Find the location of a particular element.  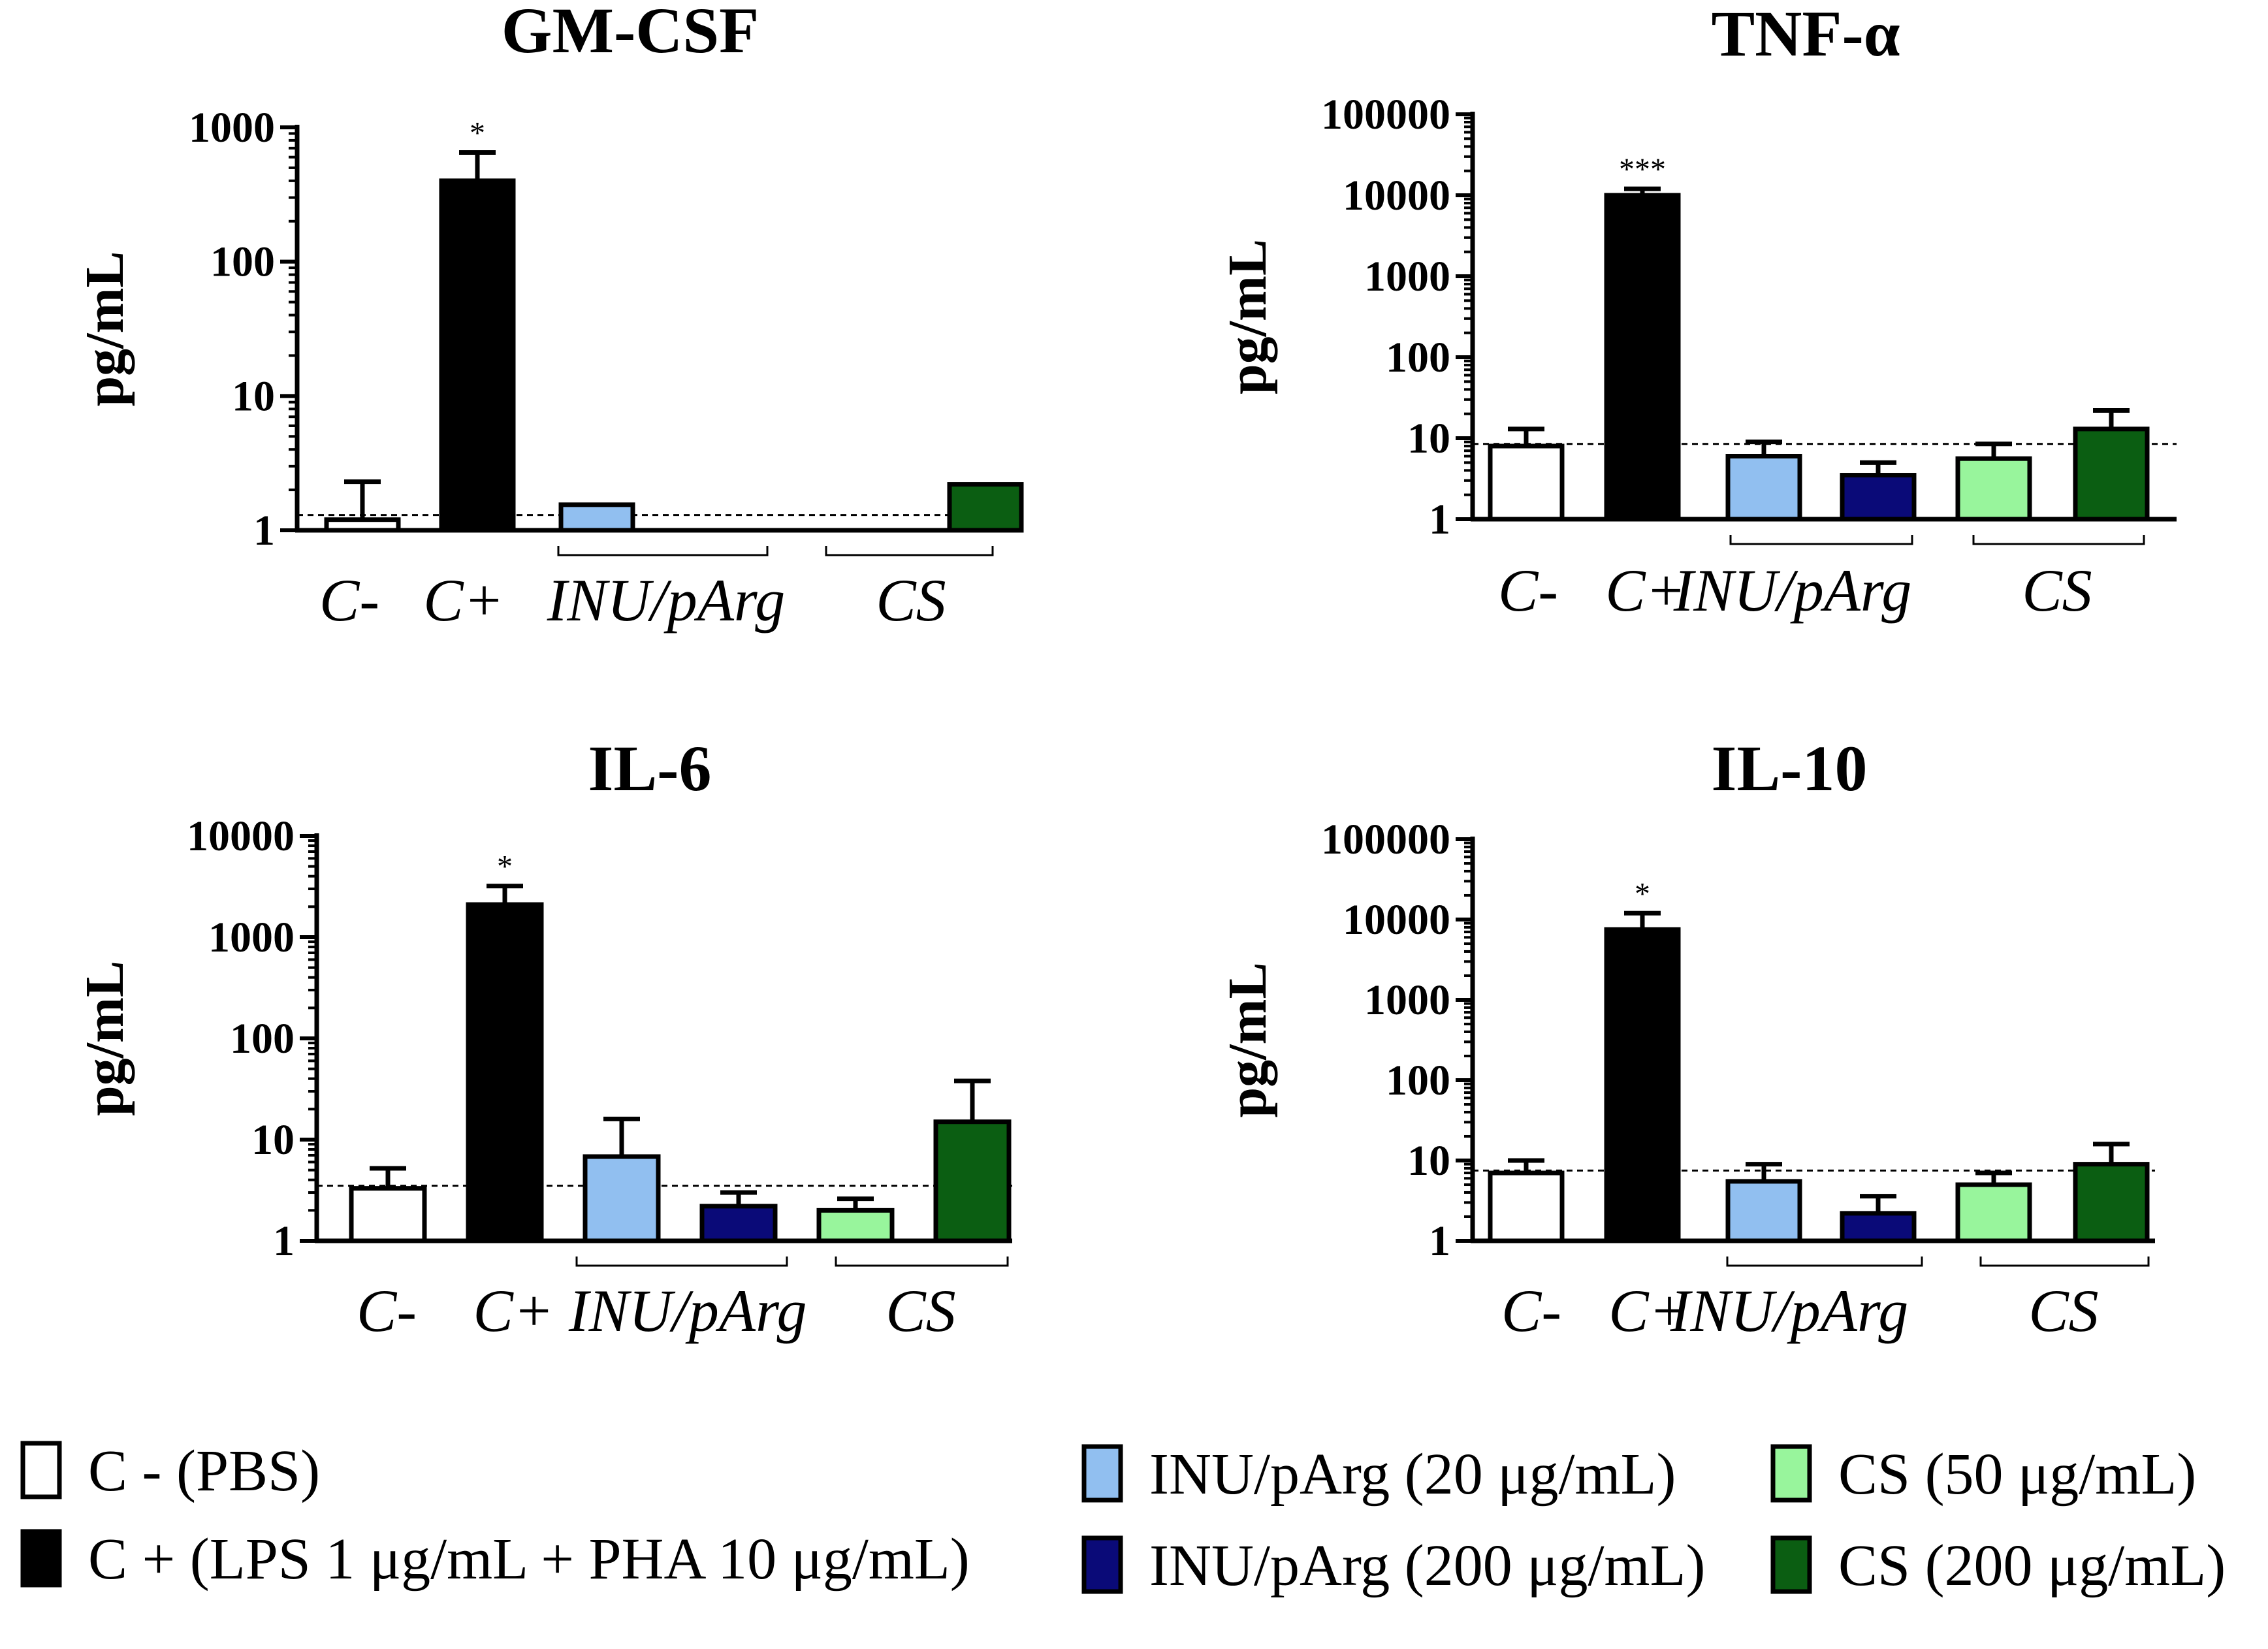

legend-label: INU/pArg (200 μg/mL) is located at coordinates (1427, 1565).